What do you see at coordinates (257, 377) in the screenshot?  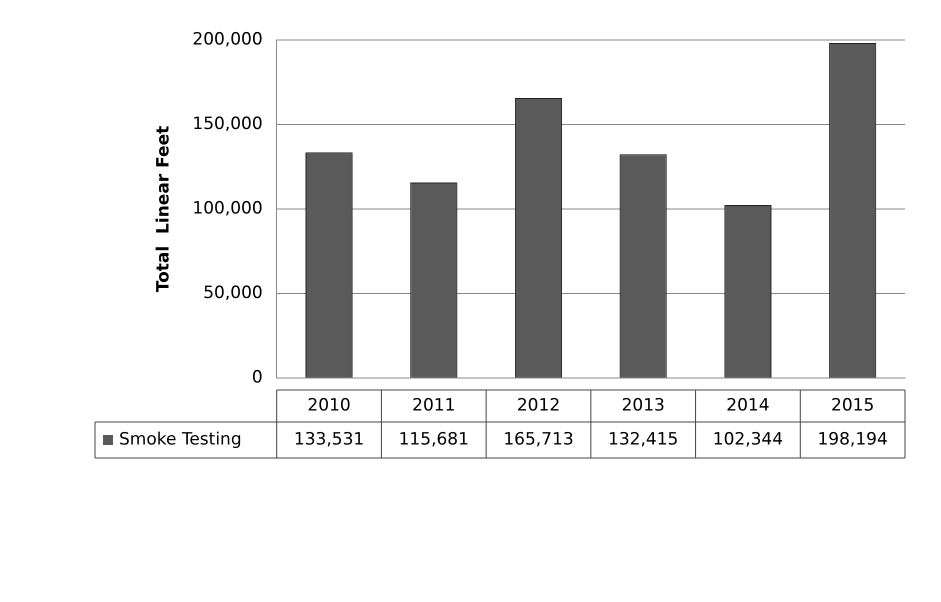 I see `y-tick-label: 0` at bounding box center [257, 377].